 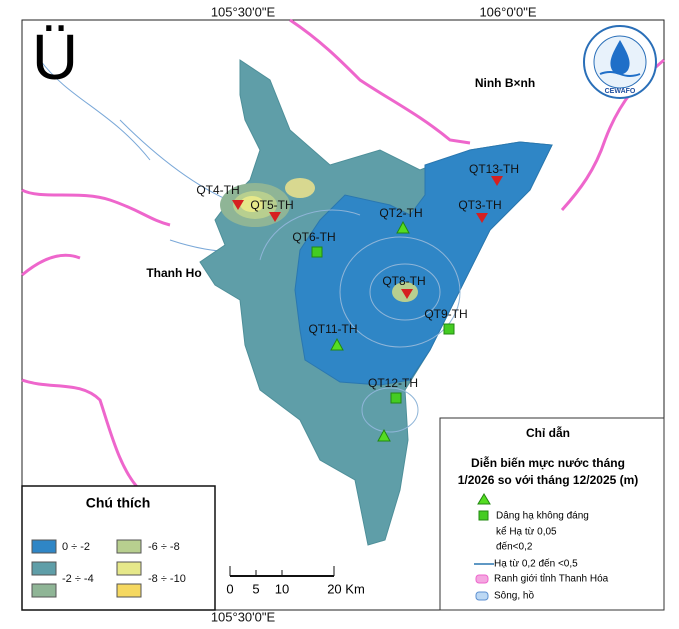 I want to click on scale-label: 5, so click(x=255, y=588).